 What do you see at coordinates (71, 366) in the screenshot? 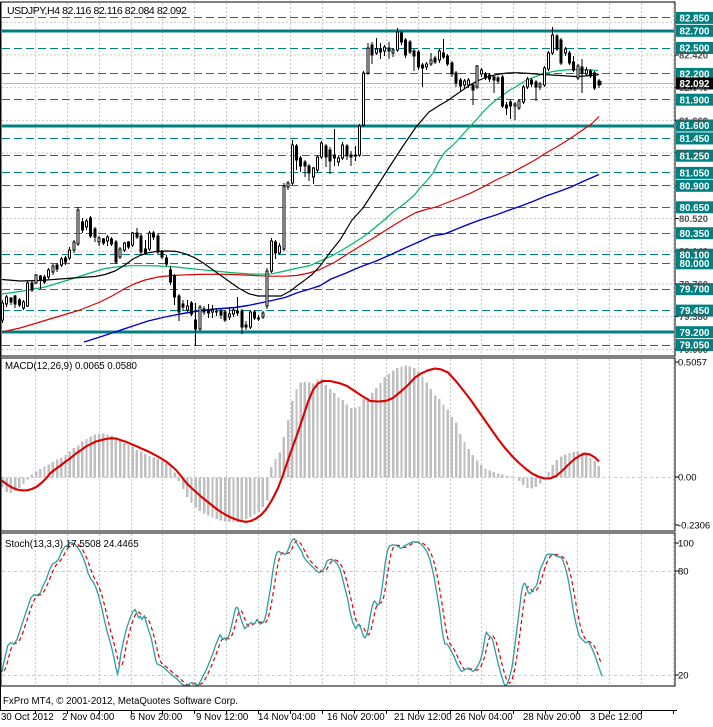
I see `svg-text: MACD(12,26,9) 0.0065 0.0580` at bounding box center [71, 366].